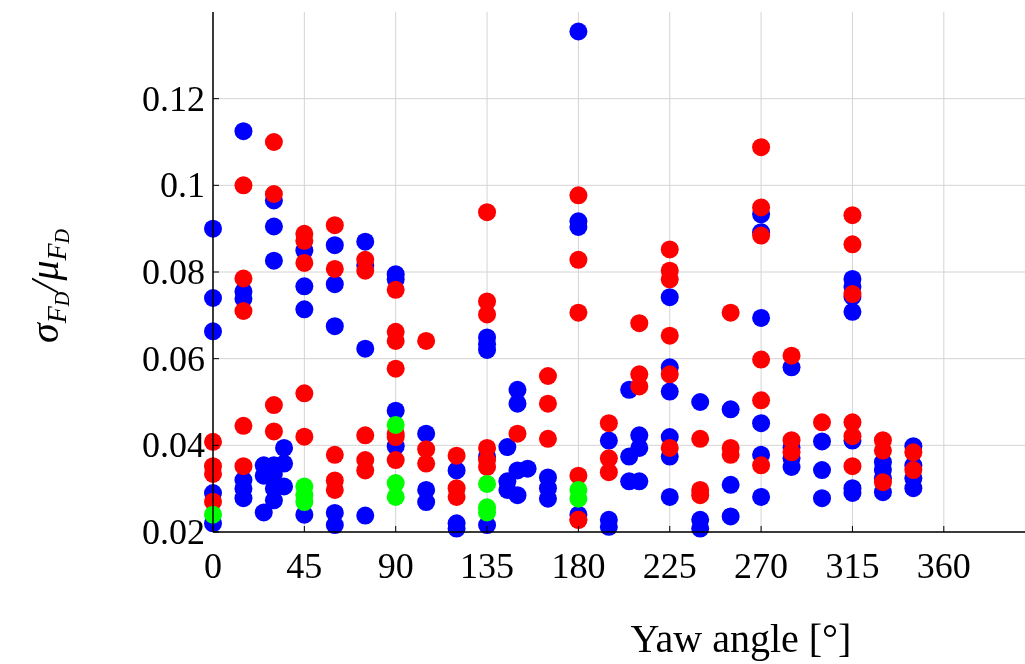 The width and height of the screenshot is (1025, 664). Describe the element at coordinates (173, 358) in the screenshot. I see `y-tick-label: 0.06` at that location.